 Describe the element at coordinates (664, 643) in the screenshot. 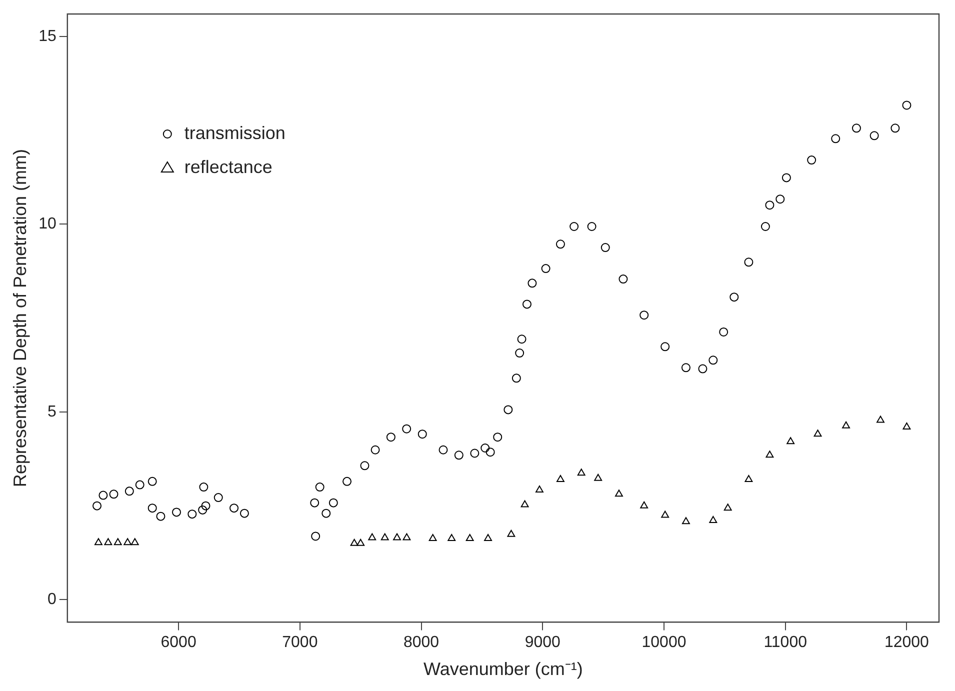

I see `x-tick-label: 10000` at that location.